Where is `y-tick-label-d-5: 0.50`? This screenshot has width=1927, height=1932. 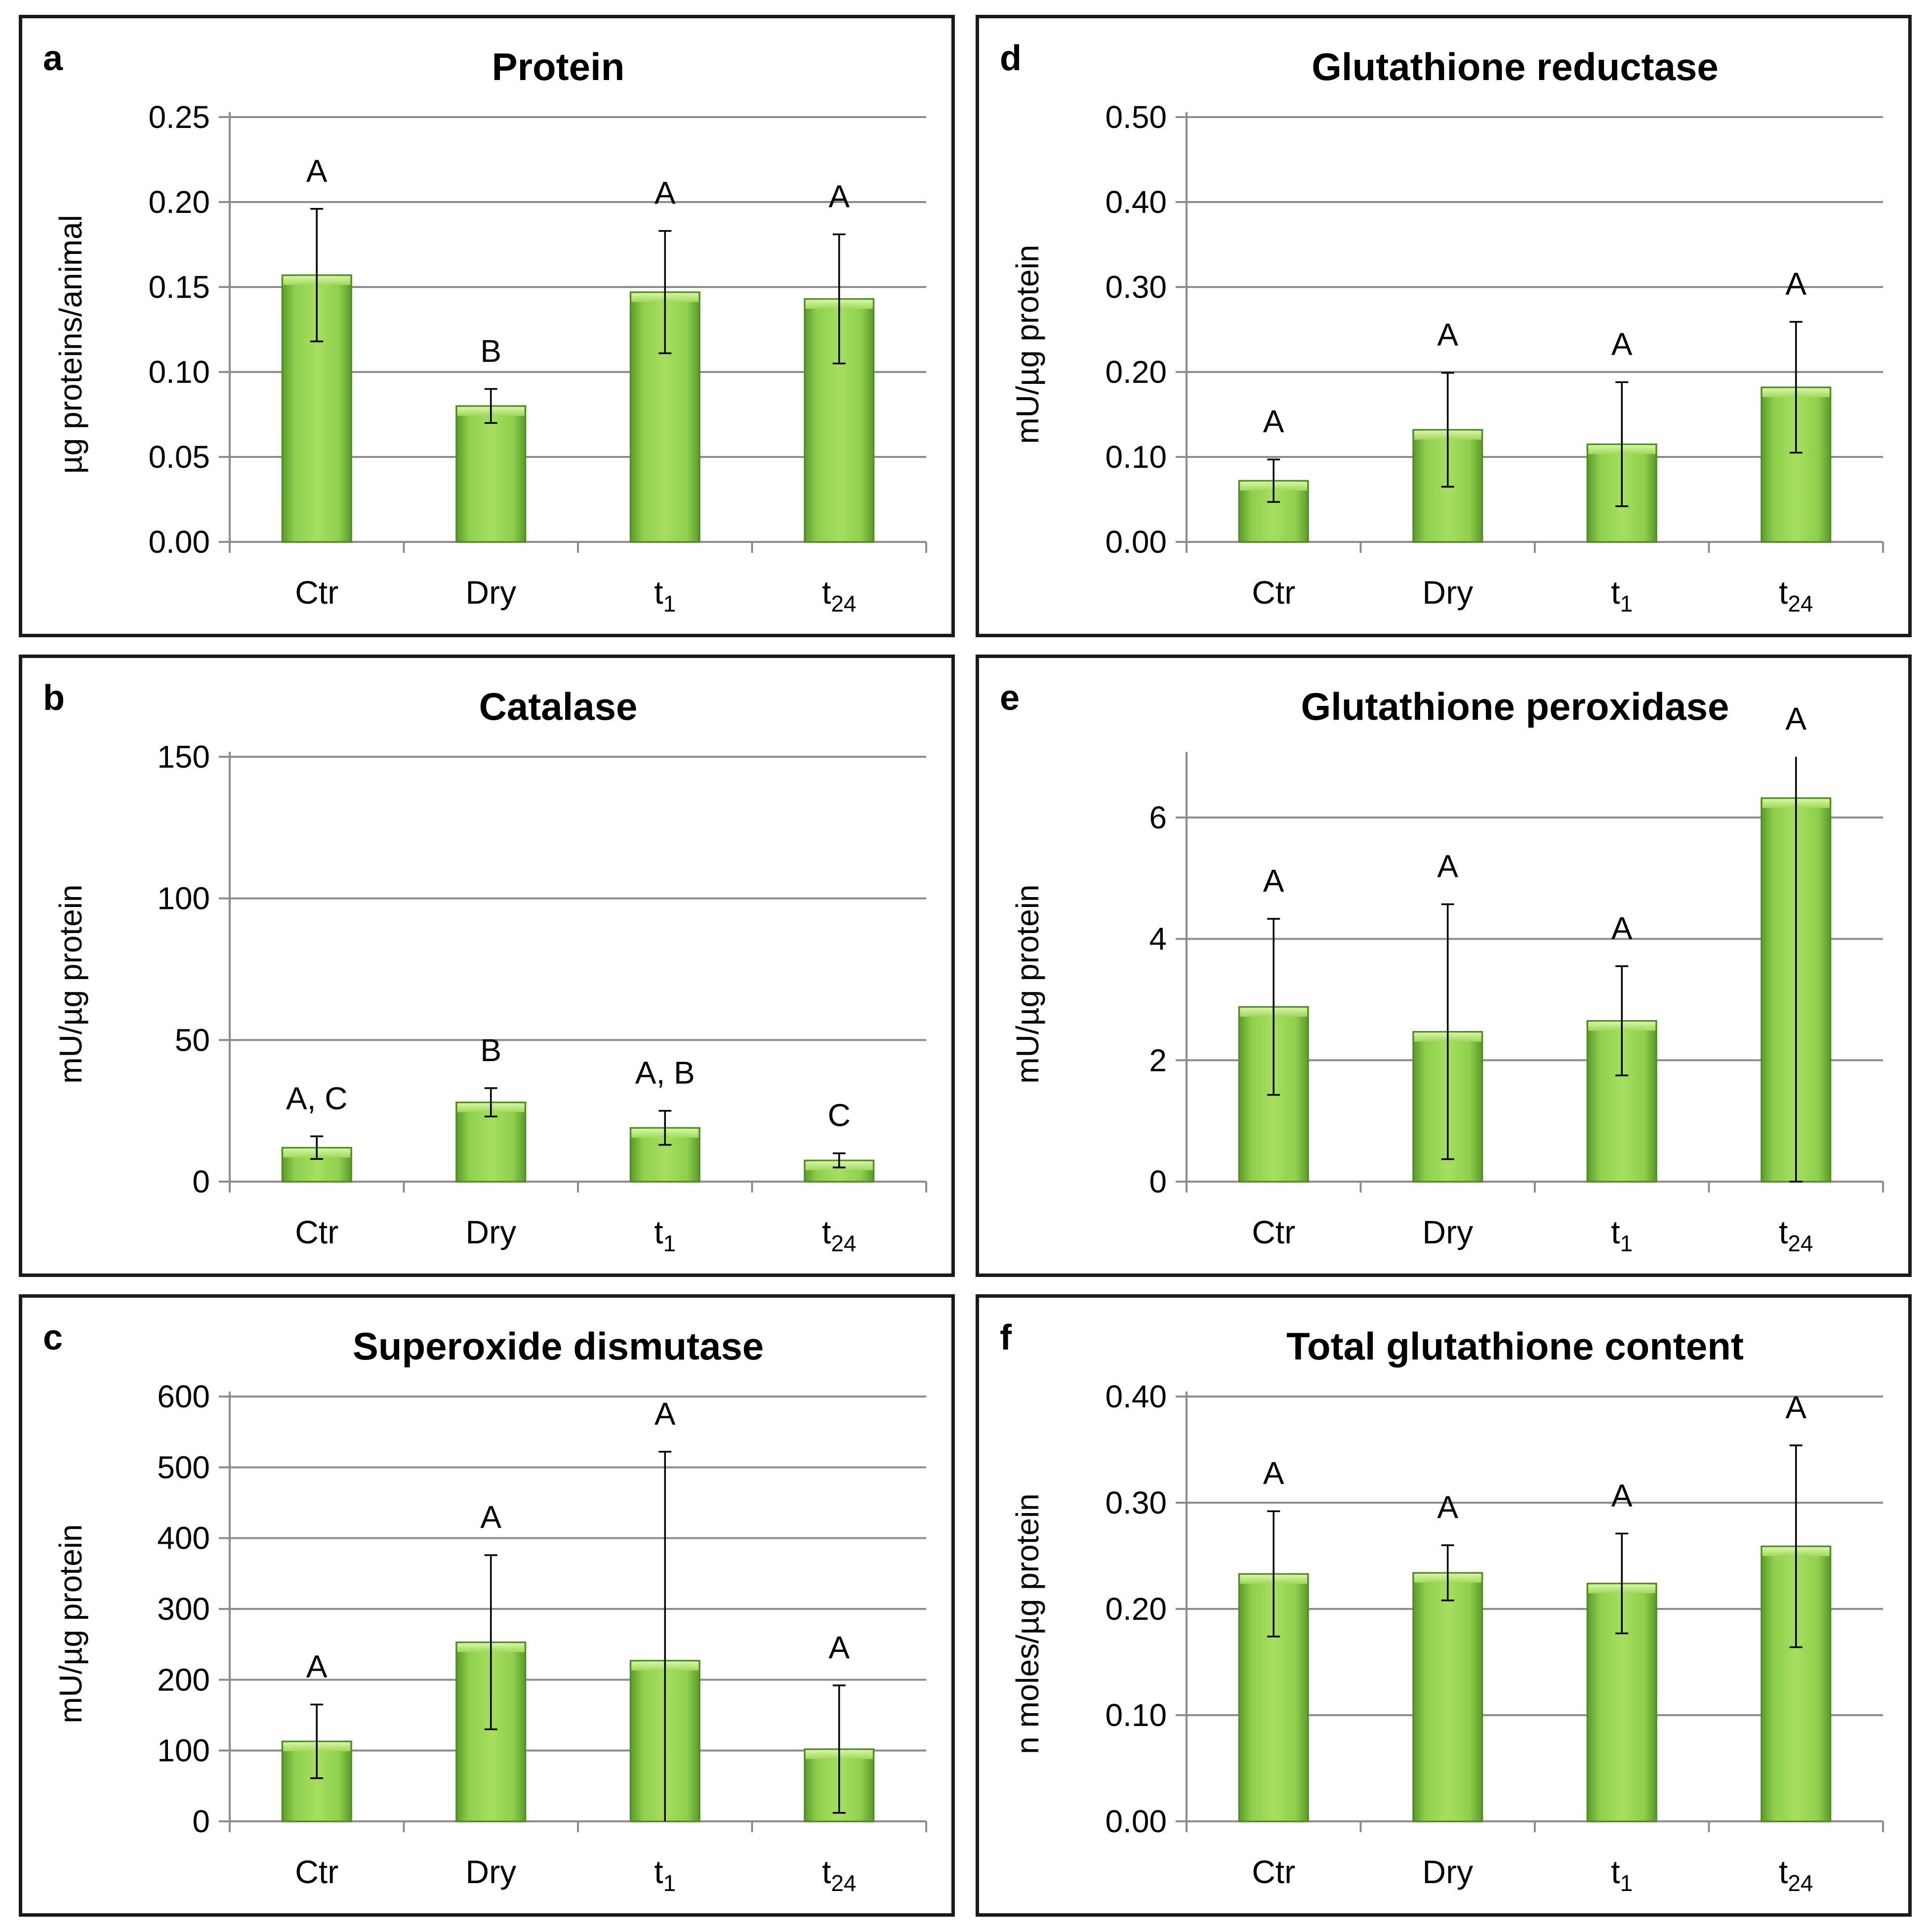 y-tick-label-d-5: 0.50 is located at coordinates (1136, 117).